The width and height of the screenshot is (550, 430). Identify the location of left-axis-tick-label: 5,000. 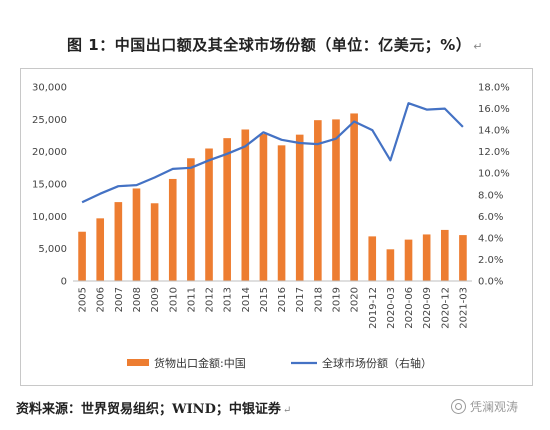
(52, 249).